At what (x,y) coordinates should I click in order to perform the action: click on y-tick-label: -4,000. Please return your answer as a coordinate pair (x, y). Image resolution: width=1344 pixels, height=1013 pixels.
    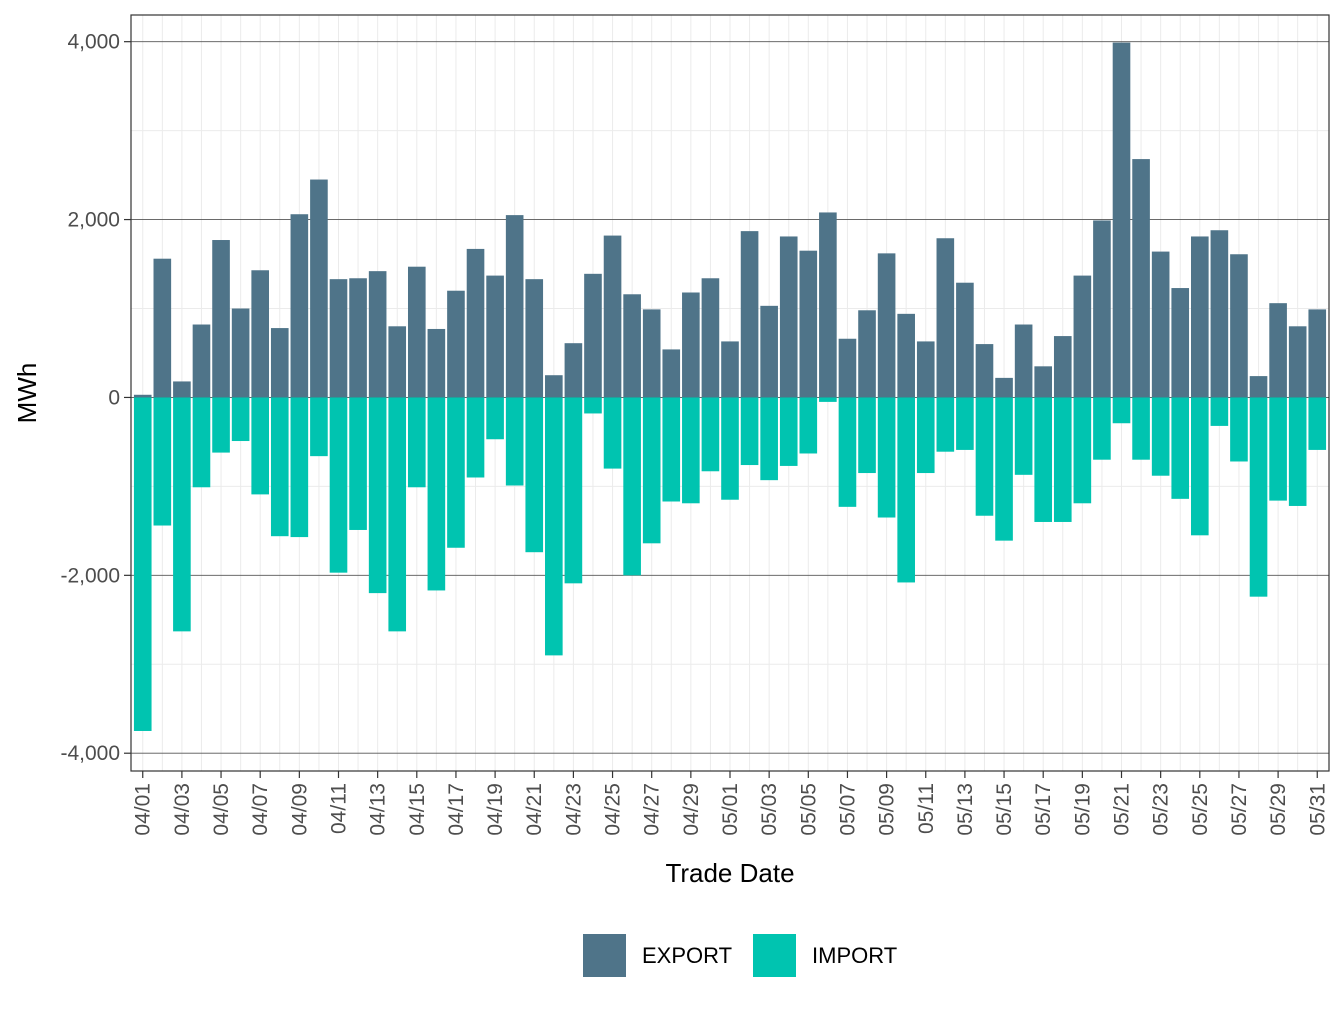
    Looking at the image, I should click on (90, 753).